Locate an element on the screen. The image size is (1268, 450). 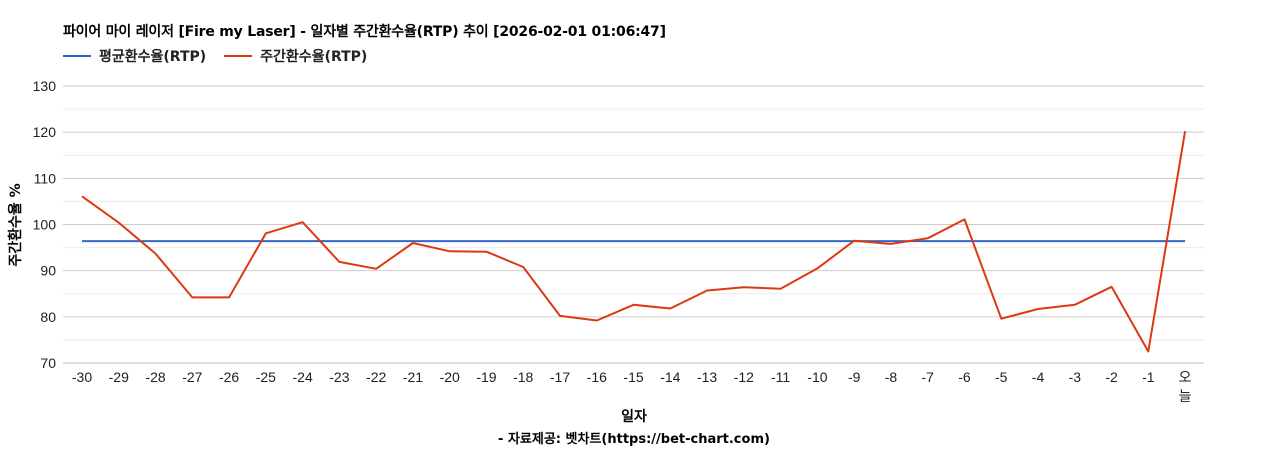
legend-item-average-rtp: 평균환수율(RTP) is located at coordinates (134, 56).